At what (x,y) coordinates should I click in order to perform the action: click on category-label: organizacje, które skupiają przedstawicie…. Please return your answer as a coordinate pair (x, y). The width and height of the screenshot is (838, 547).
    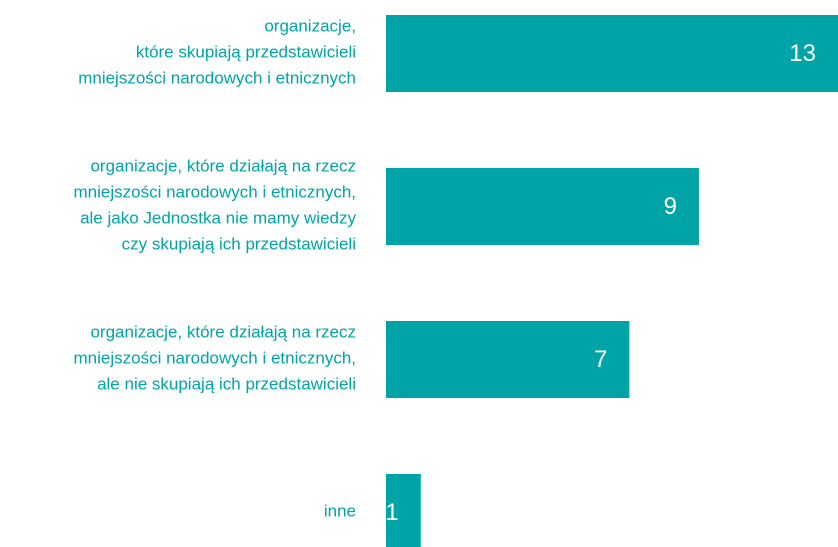
    Looking at the image, I should click on (217, 52).